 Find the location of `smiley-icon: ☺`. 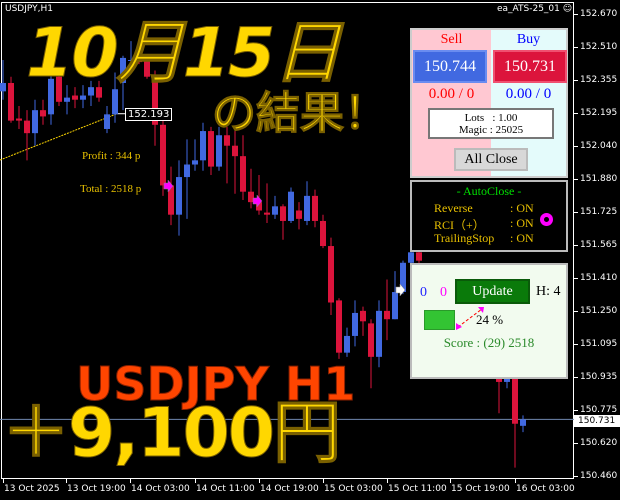

smiley-icon: ☺ is located at coordinates (567, 9).